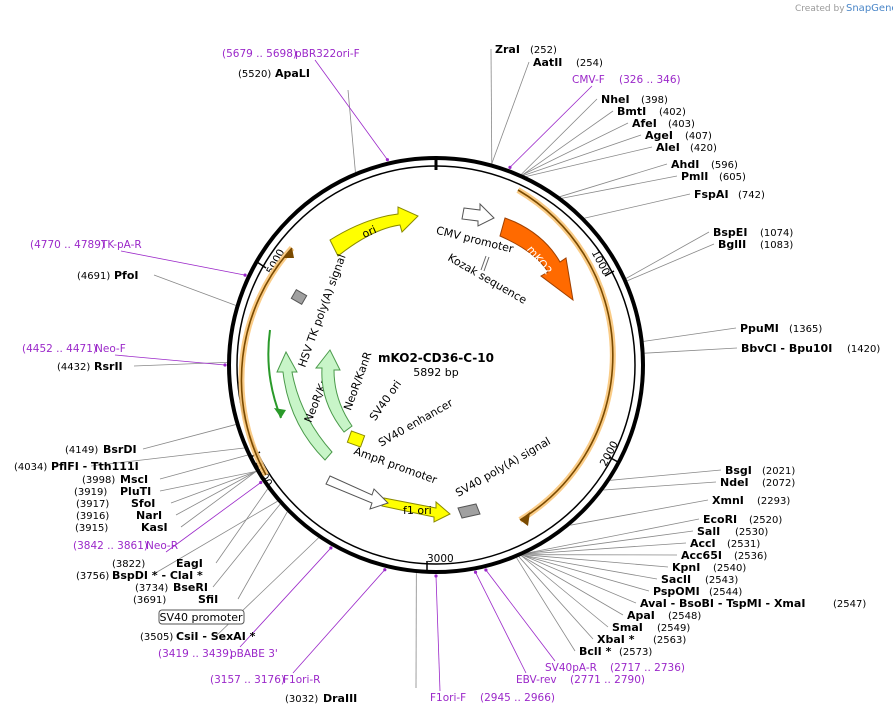  I want to click on site-position-left: (3032), so click(301, 699).